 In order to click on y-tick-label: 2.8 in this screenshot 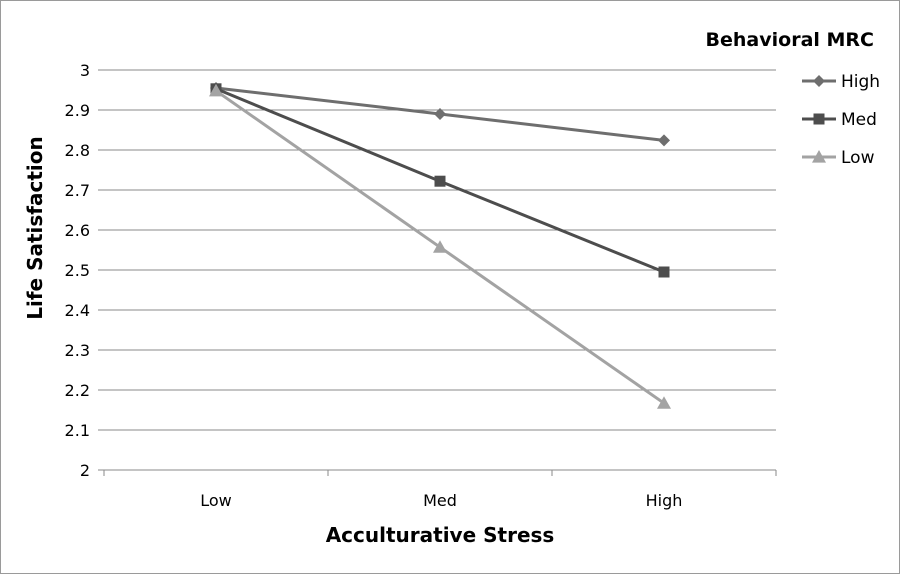, I will do `click(77, 150)`.